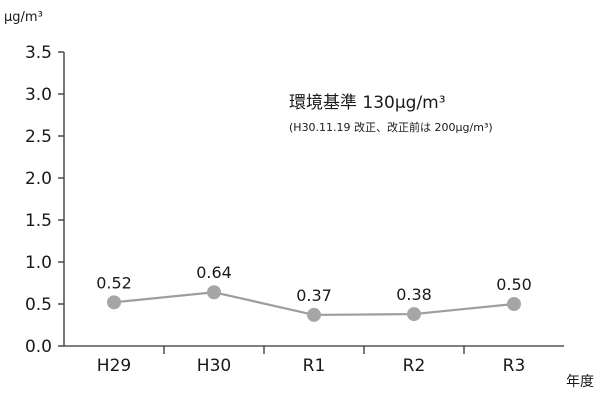 This screenshot has width=601, height=394. What do you see at coordinates (38, 137) in the screenshot?
I see `y-tick-label: 2.5` at bounding box center [38, 137].